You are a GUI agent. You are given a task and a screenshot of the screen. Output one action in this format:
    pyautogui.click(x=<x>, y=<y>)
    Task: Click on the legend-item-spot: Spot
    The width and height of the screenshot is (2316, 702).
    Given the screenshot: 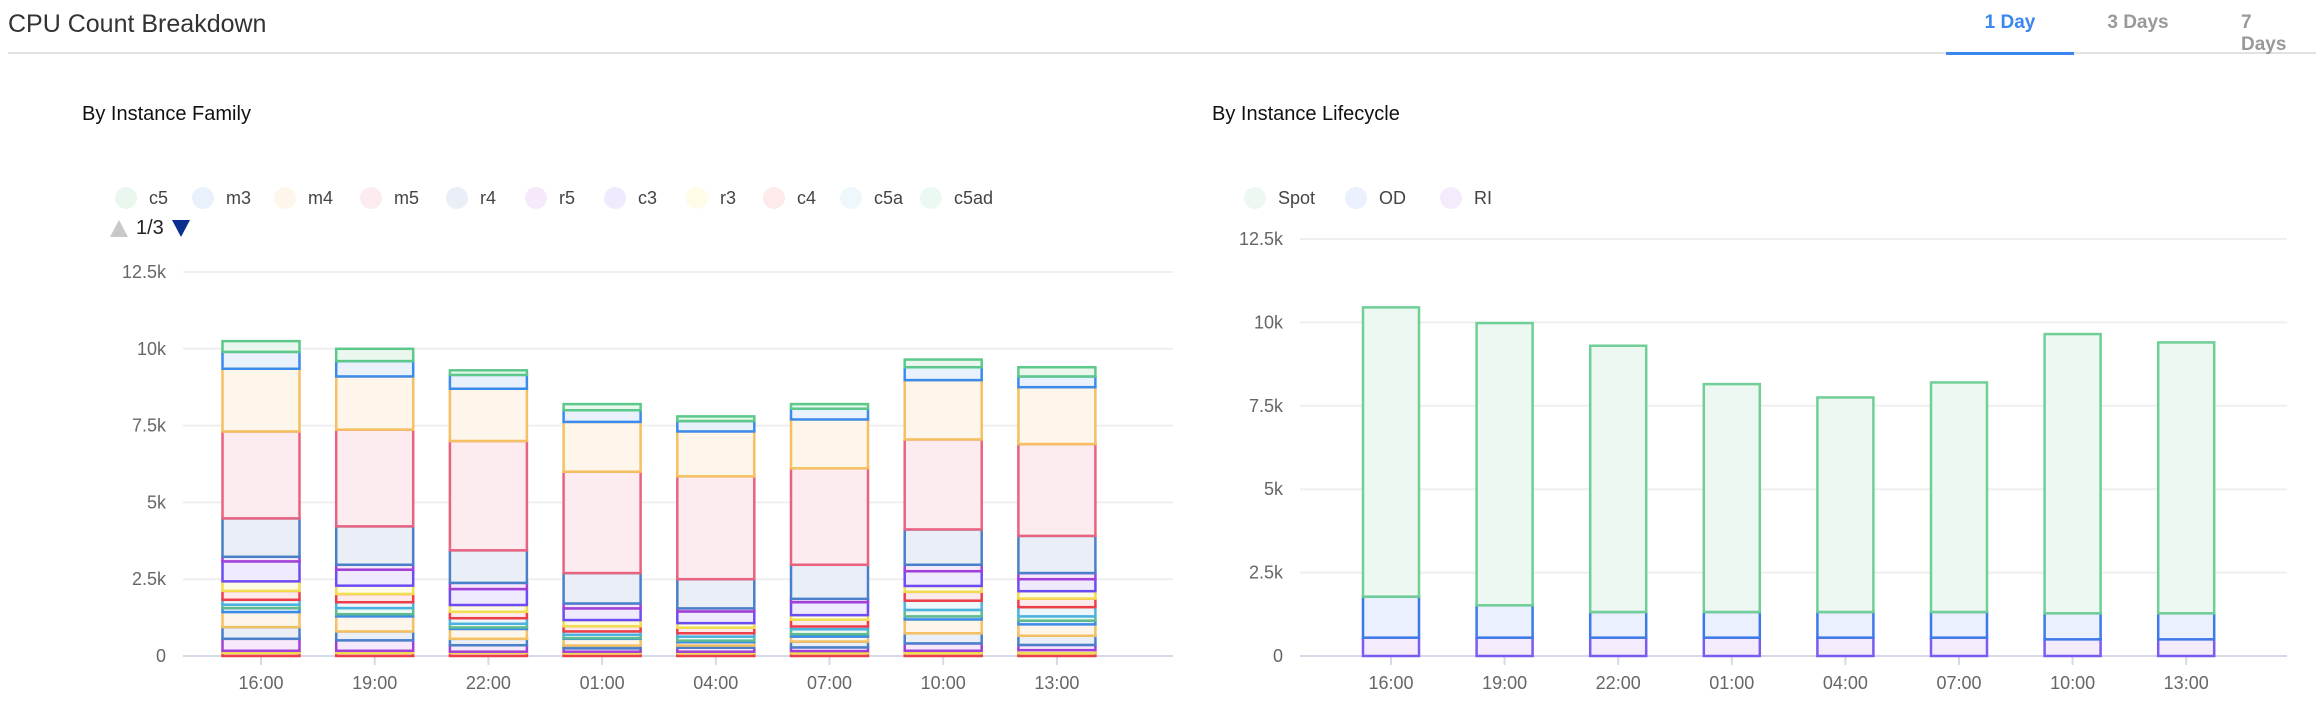 What is the action you would take?
    pyautogui.click(x=1279, y=198)
    